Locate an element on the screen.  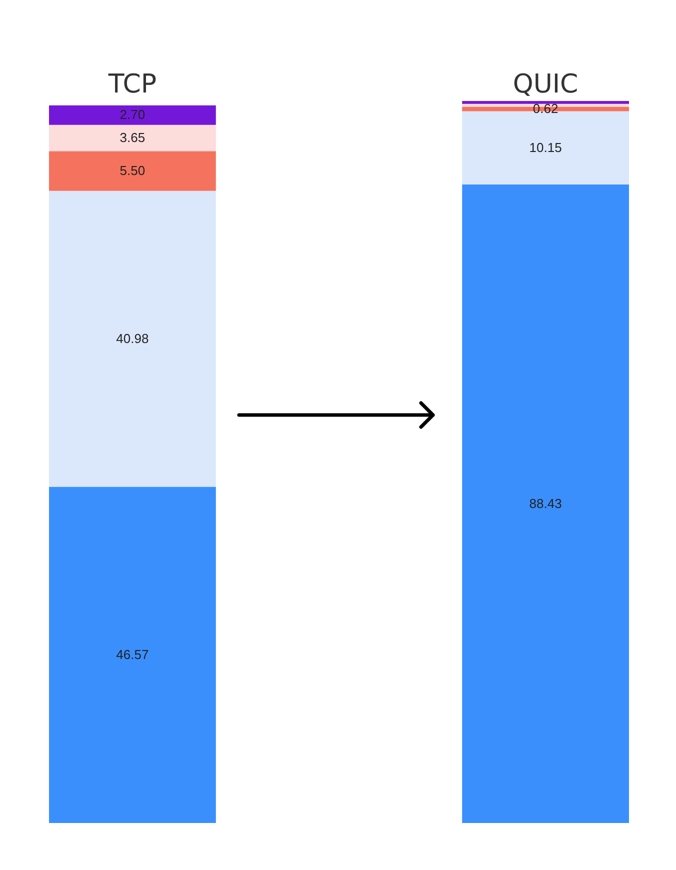
data-label: 88.43 is located at coordinates (545, 503).